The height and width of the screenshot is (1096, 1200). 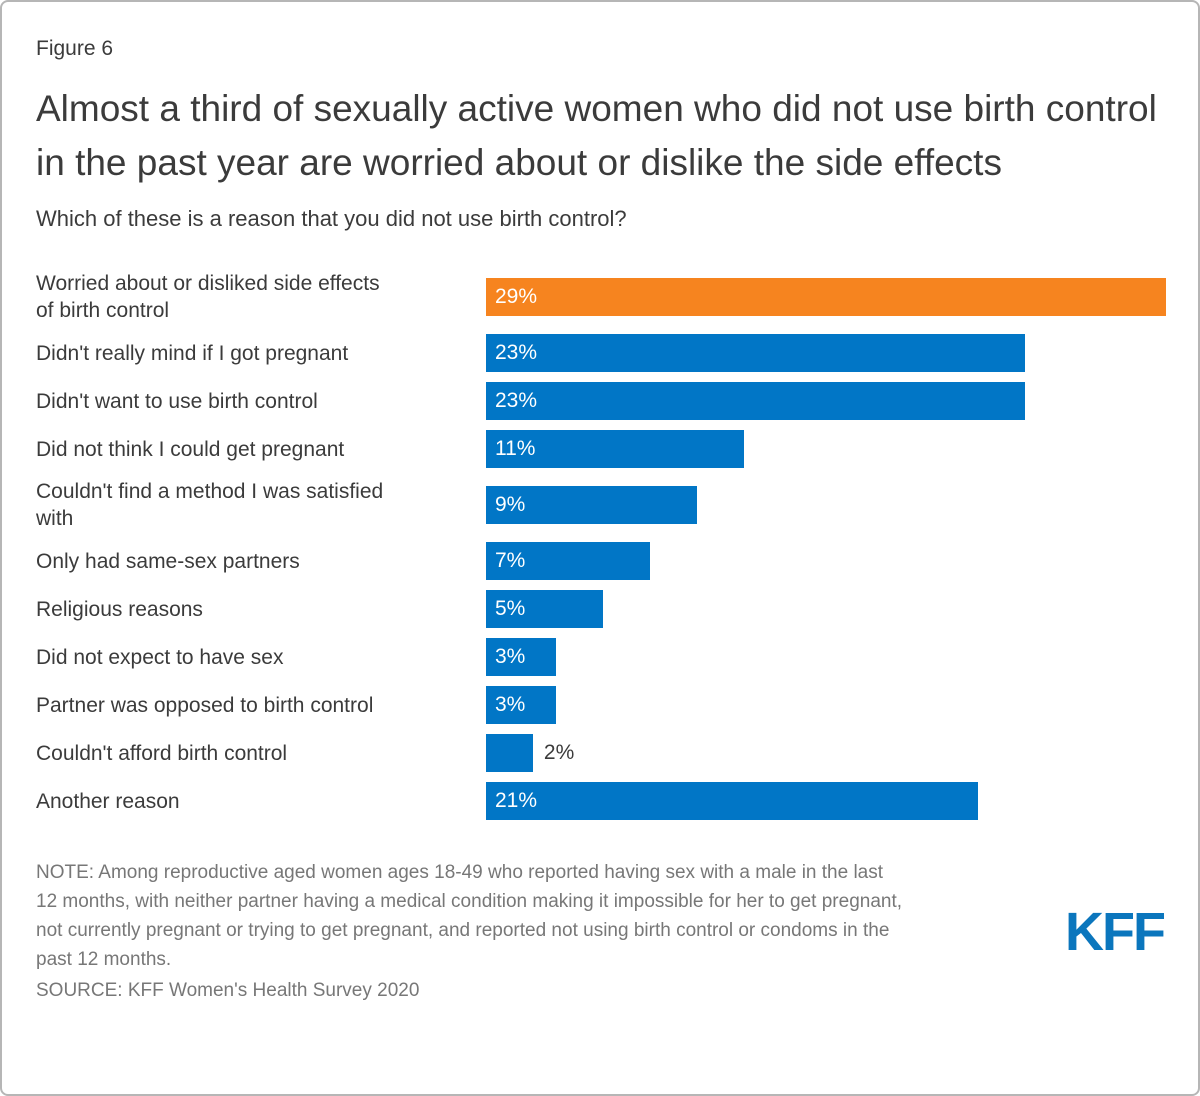 I want to click on chart-row: Did not expect to have sex 3%, so click(x=601, y=657).